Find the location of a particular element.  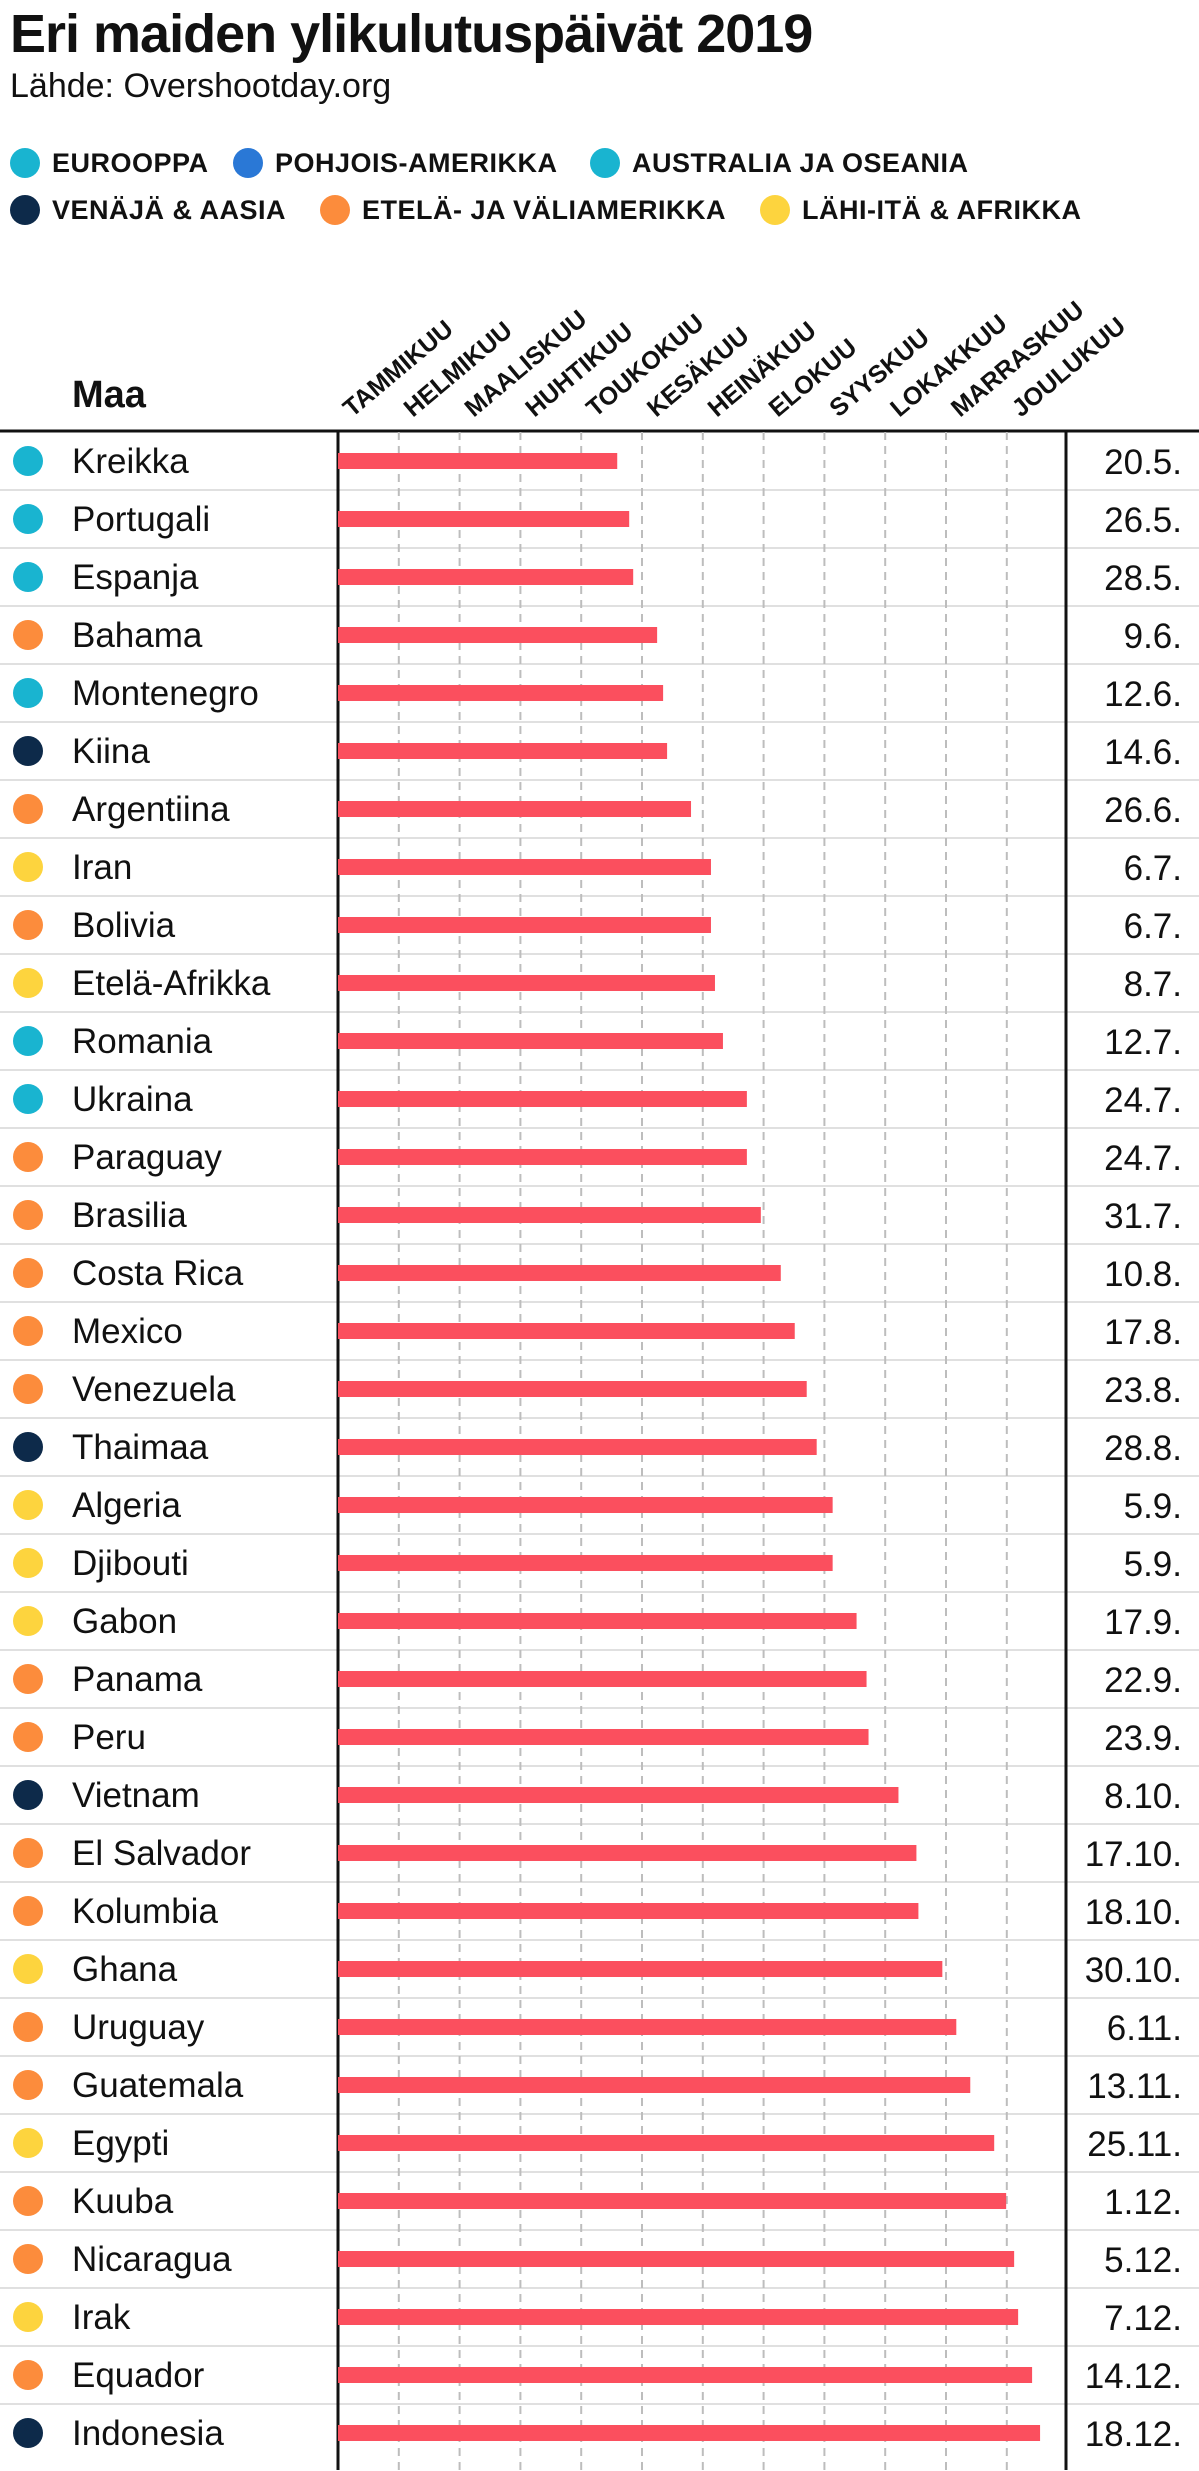

date-label: 6.7. is located at coordinates (1153, 868).